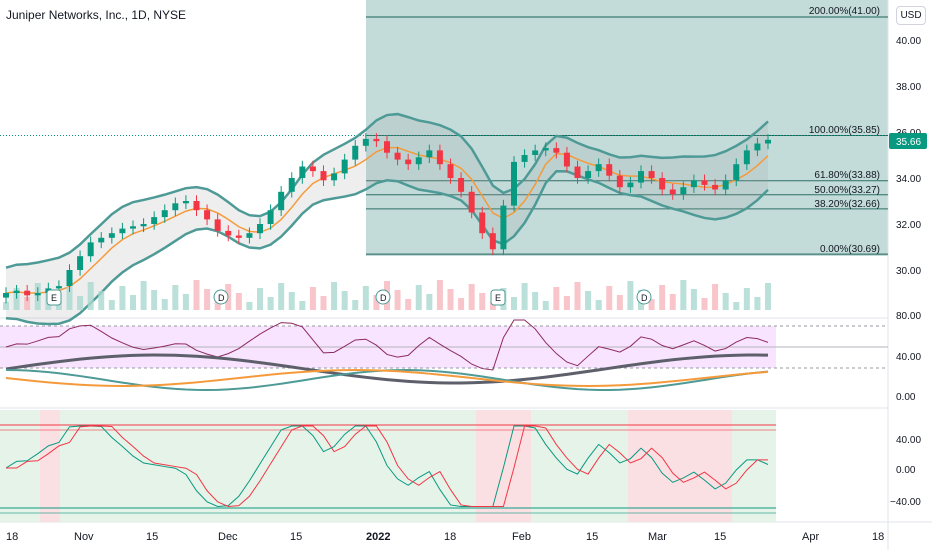 The height and width of the screenshot is (550, 932). Describe the element at coordinates (228, 537) in the screenshot. I see `time-label: Dec` at that location.